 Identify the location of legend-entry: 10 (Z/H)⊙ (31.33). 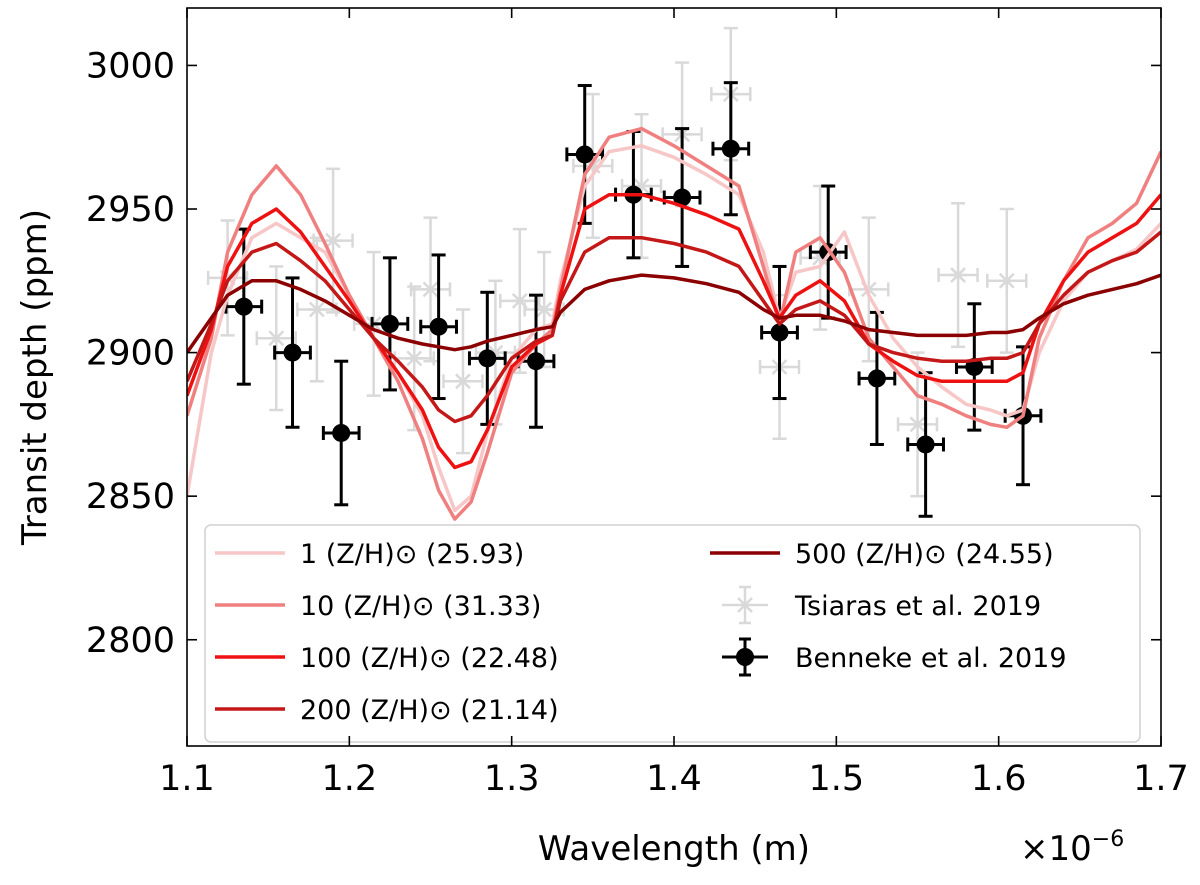
(378, 606).